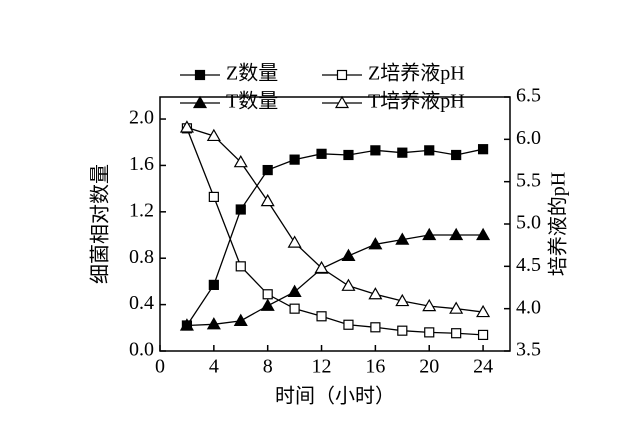 The width and height of the screenshot is (640, 439). I want to click on x-tick-label: 24, so click(483, 367).